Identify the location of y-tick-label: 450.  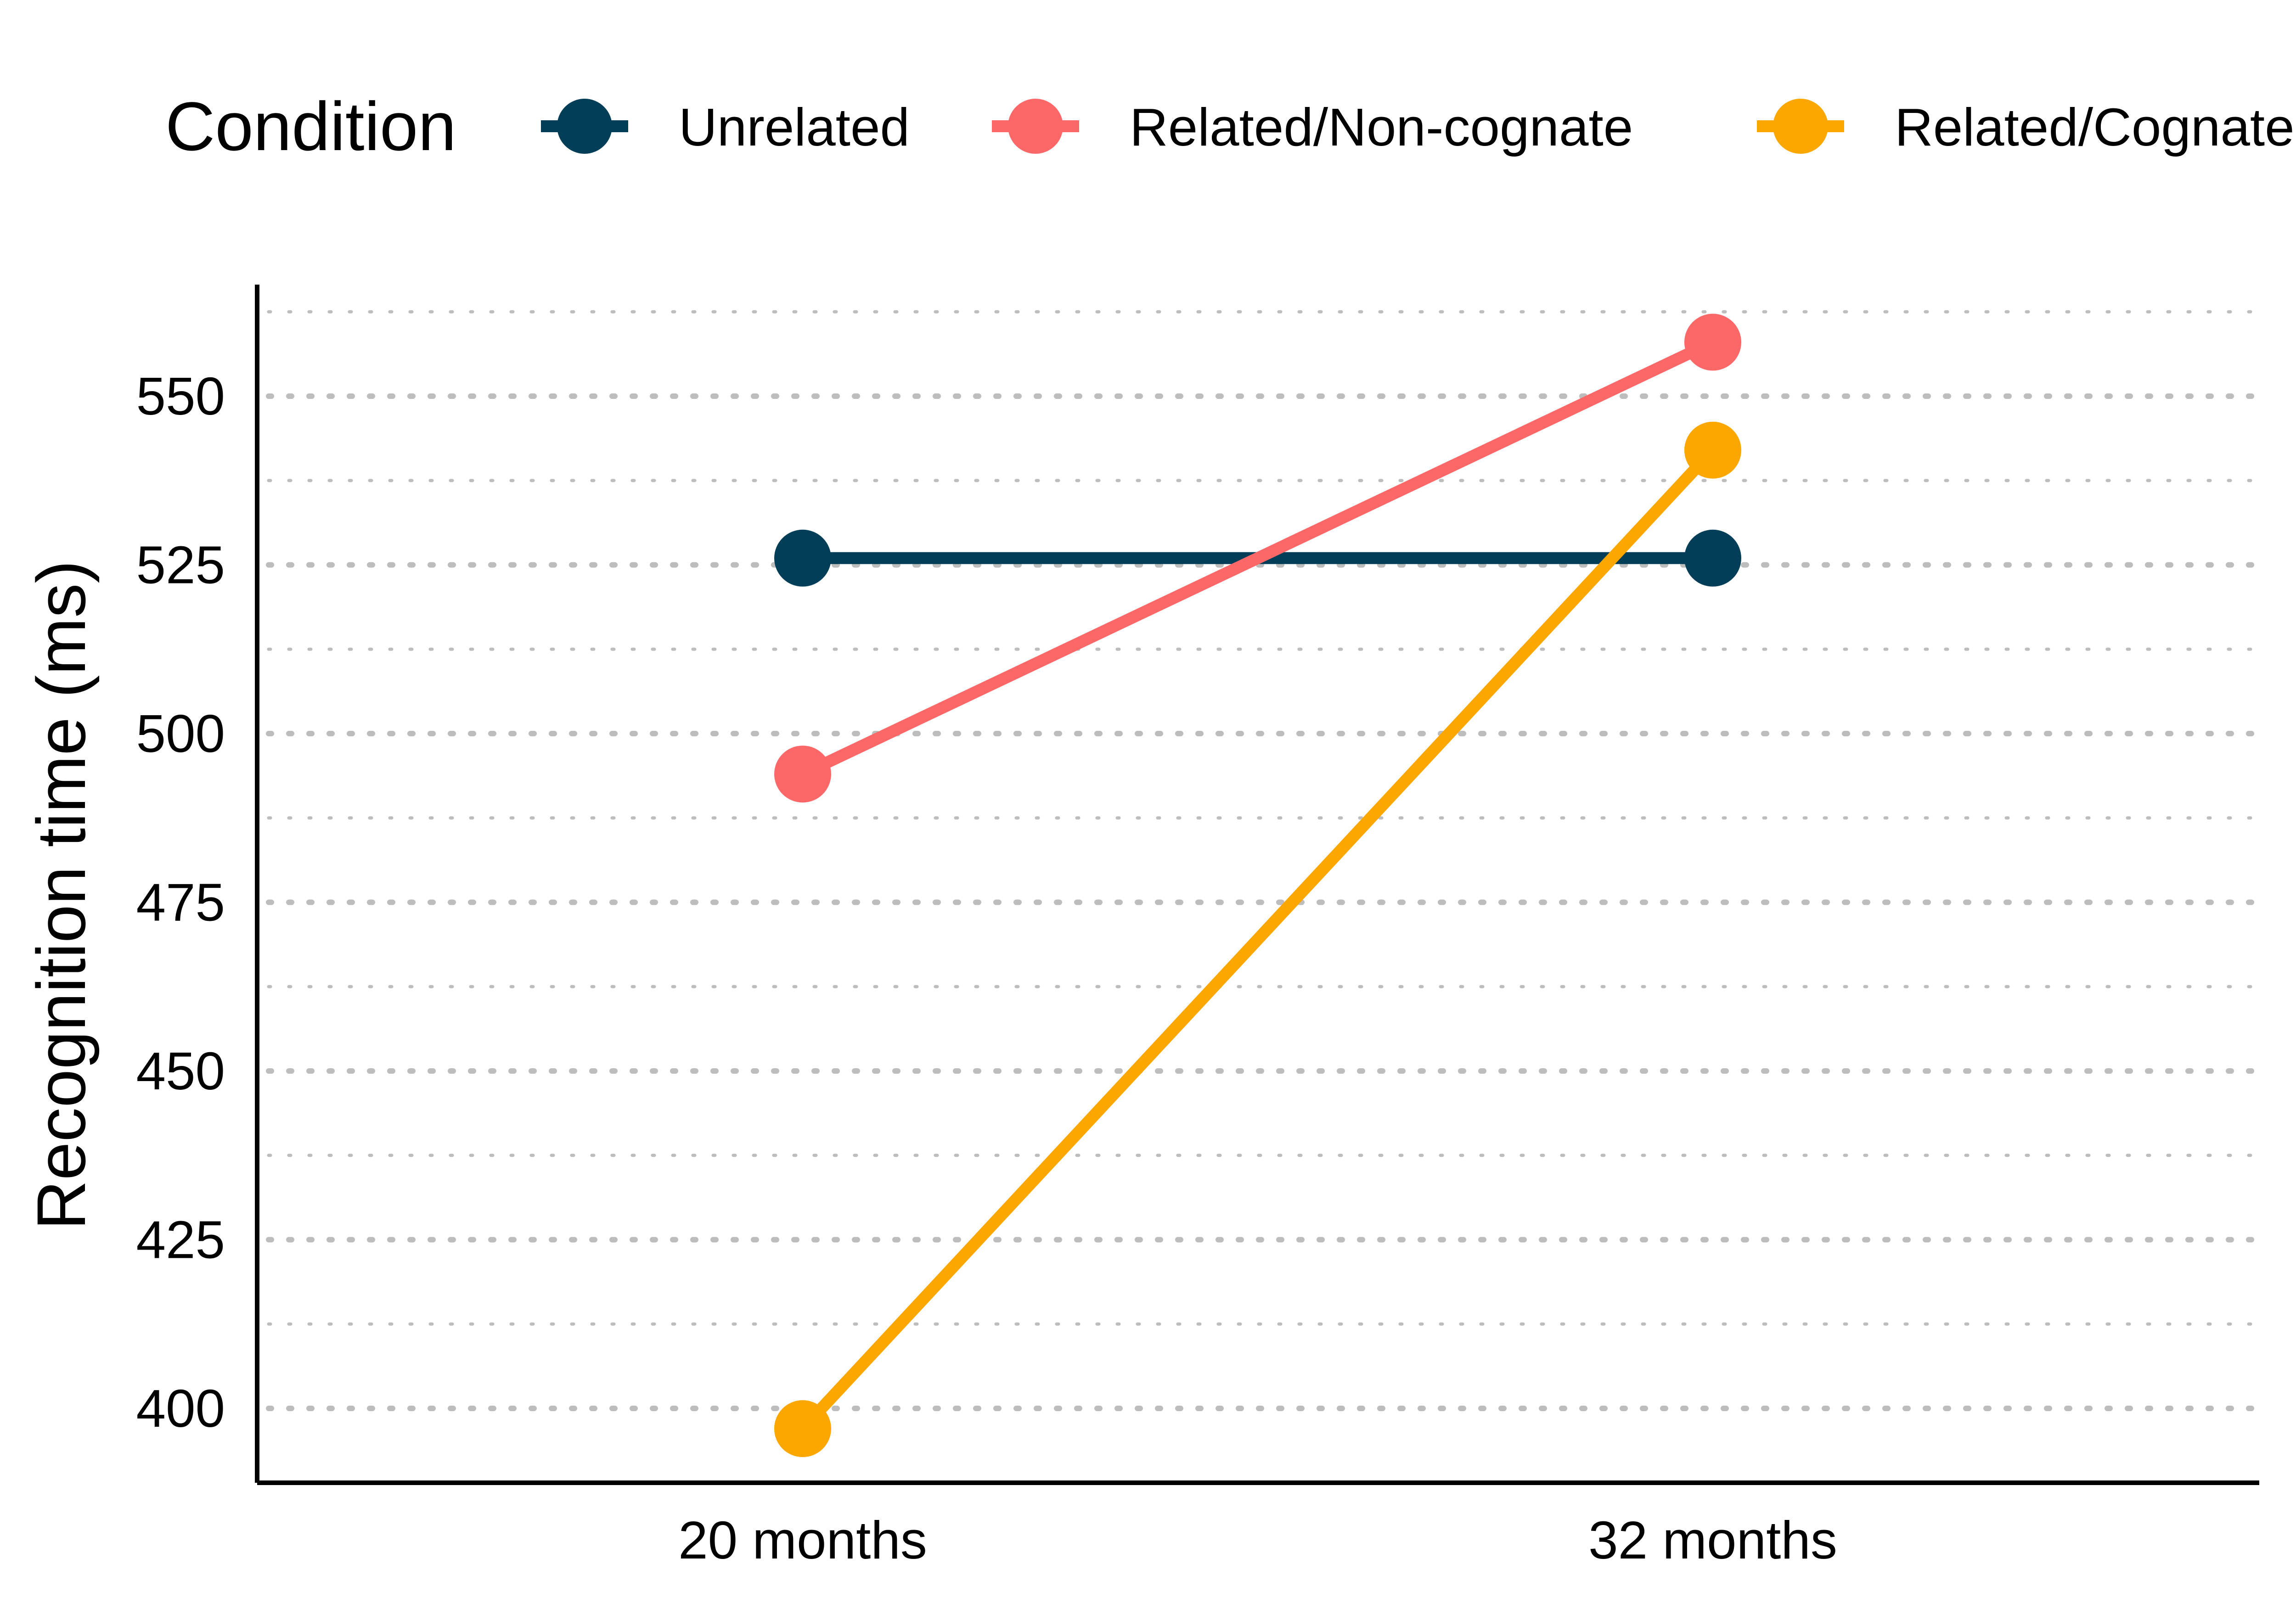
(180, 1071).